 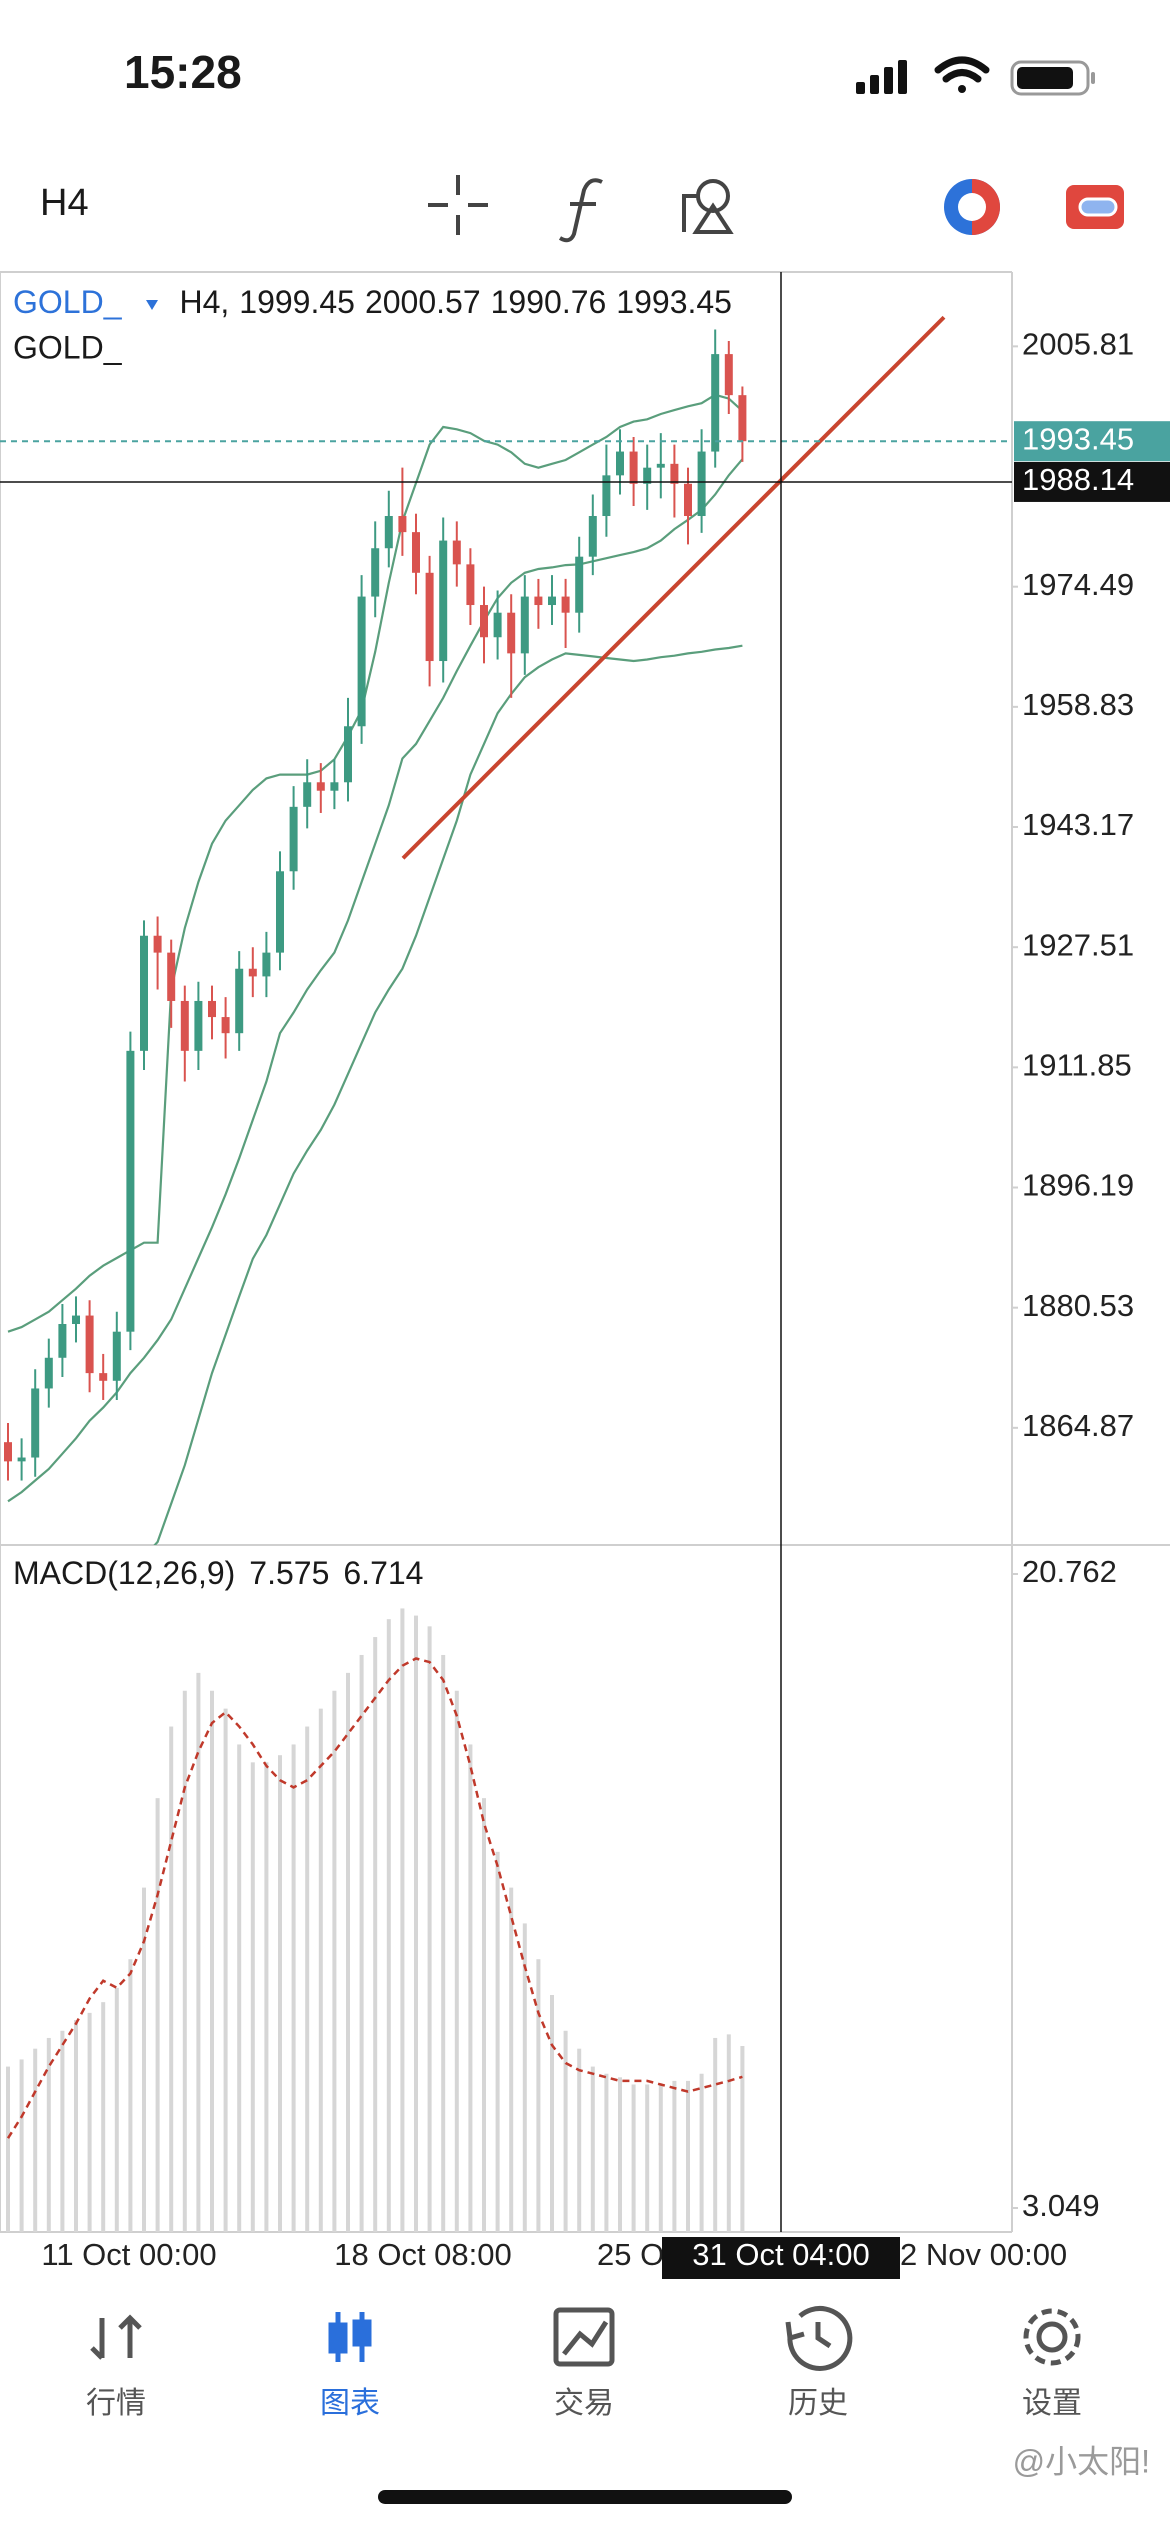 What do you see at coordinates (1078, 1425) in the screenshot?
I see `y-tick-label: 1864.87` at bounding box center [1078, 1425].